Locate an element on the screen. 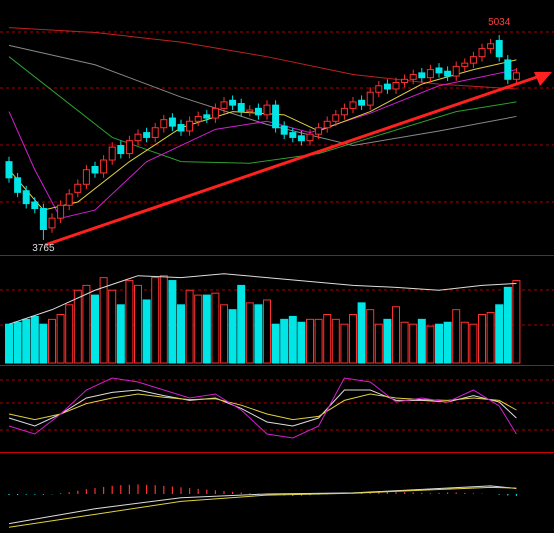  low-label: 3765 is located at coordinates (43, 248).